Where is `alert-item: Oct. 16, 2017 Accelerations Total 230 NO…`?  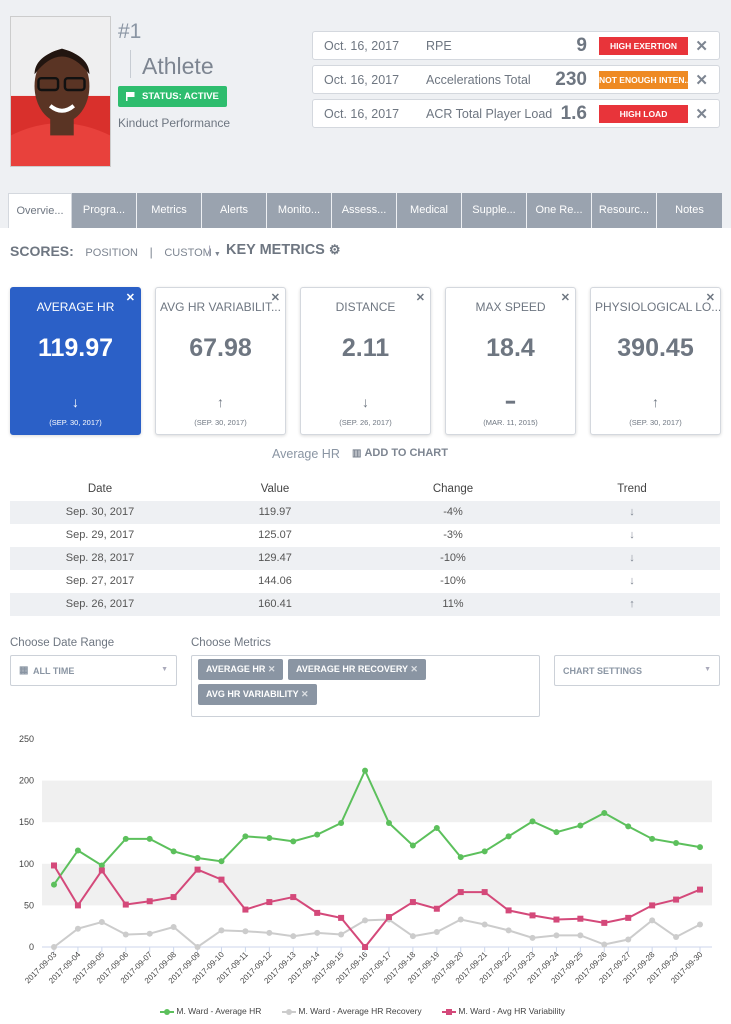 alert-item: Oct. 16, 2017 Accelerations Total 230 NO… is located at coordinates (516, 79).